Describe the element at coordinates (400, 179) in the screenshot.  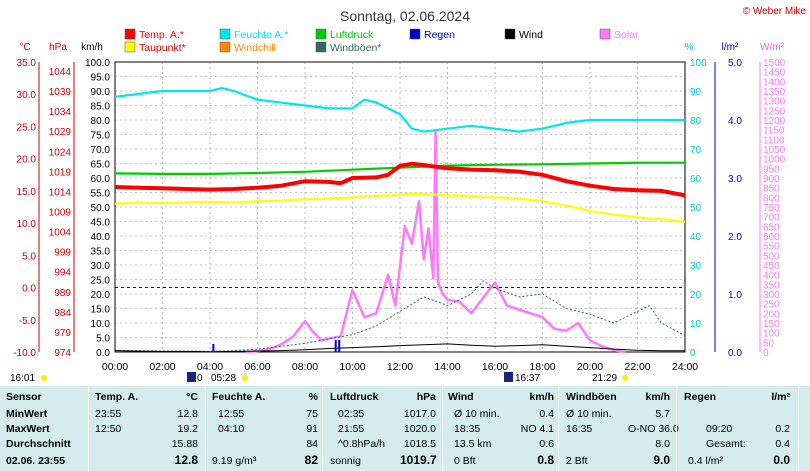
I see `series-tempa-line` at that location.